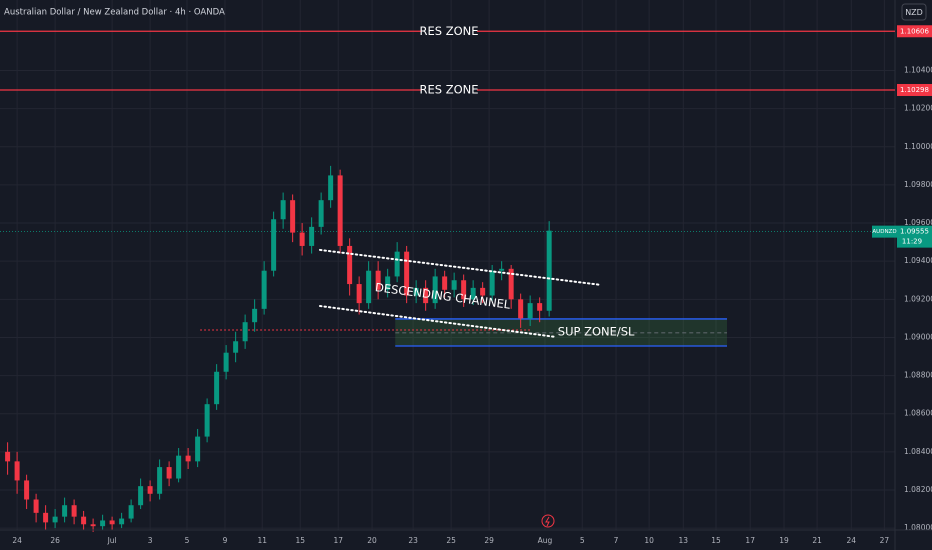 The height and width of the screenshot is (550, 932). Describe the element at coordinates (918, 489) in the screenshot. I see `y-tick-label: 1.08200` at that location.